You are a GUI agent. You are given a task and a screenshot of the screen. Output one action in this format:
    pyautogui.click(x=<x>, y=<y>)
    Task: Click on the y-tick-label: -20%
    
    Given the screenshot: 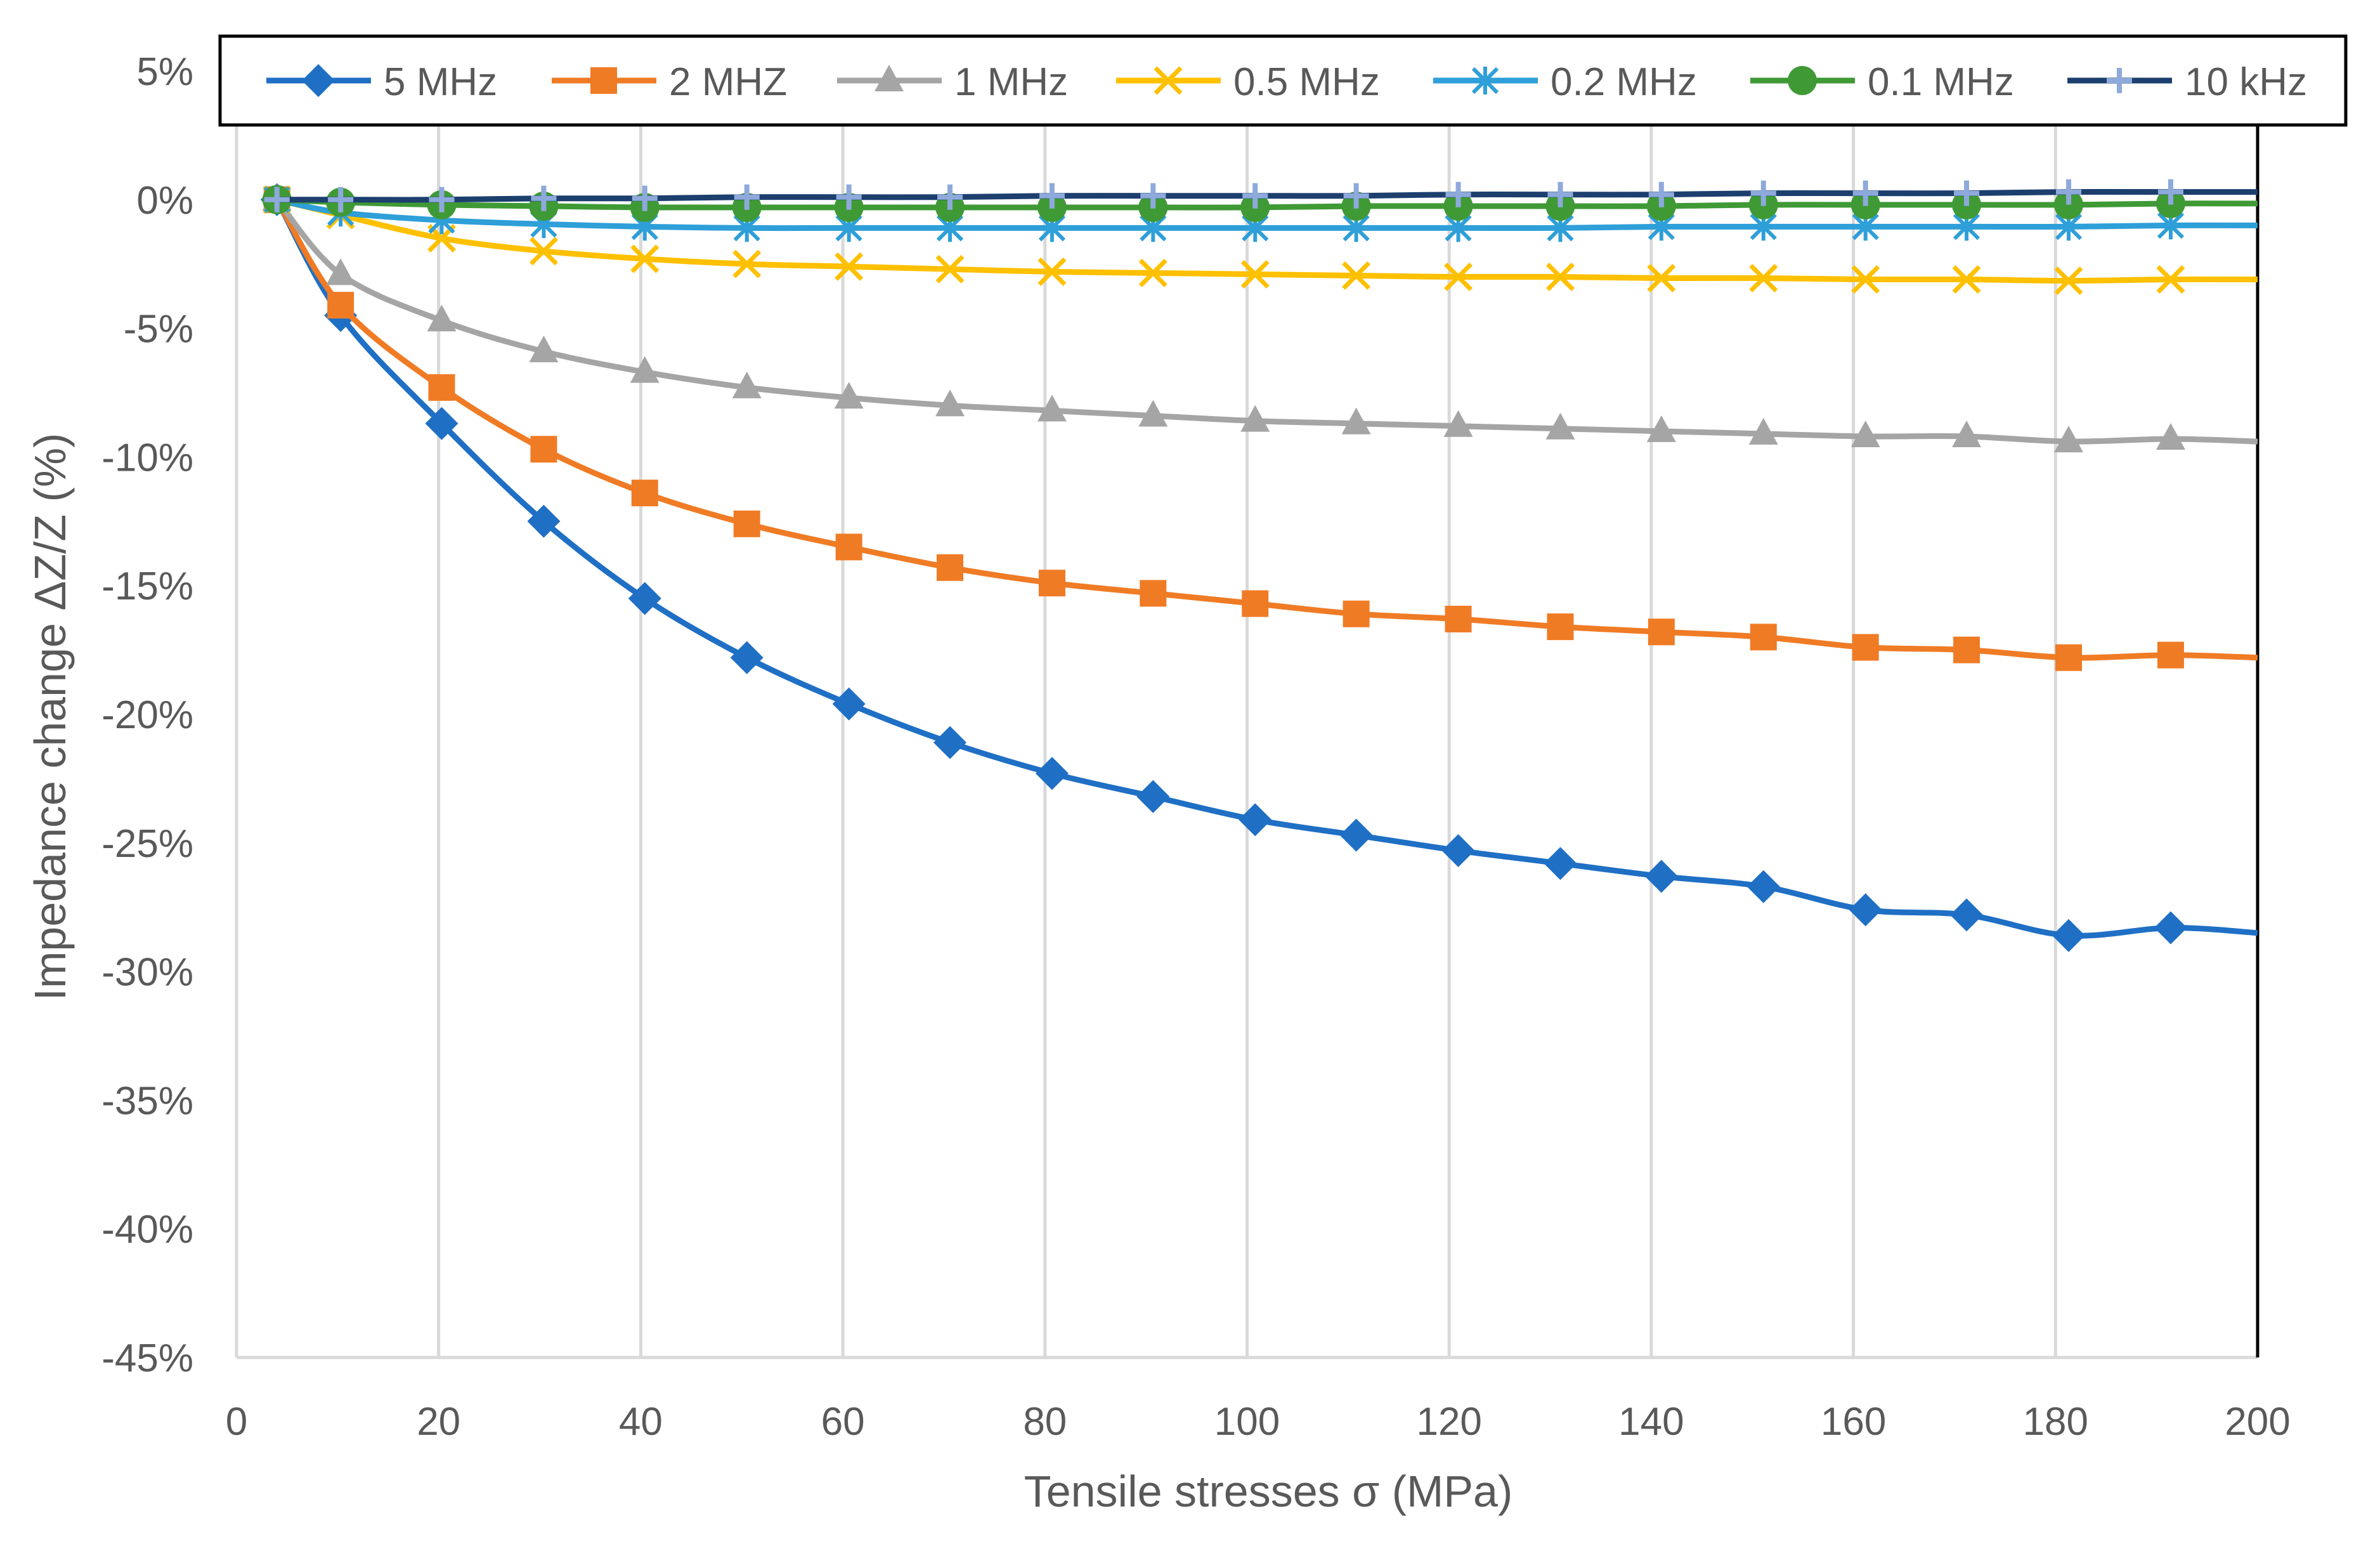 What is the action you would take?
    pyautogui.click(x=147, y=715)
    